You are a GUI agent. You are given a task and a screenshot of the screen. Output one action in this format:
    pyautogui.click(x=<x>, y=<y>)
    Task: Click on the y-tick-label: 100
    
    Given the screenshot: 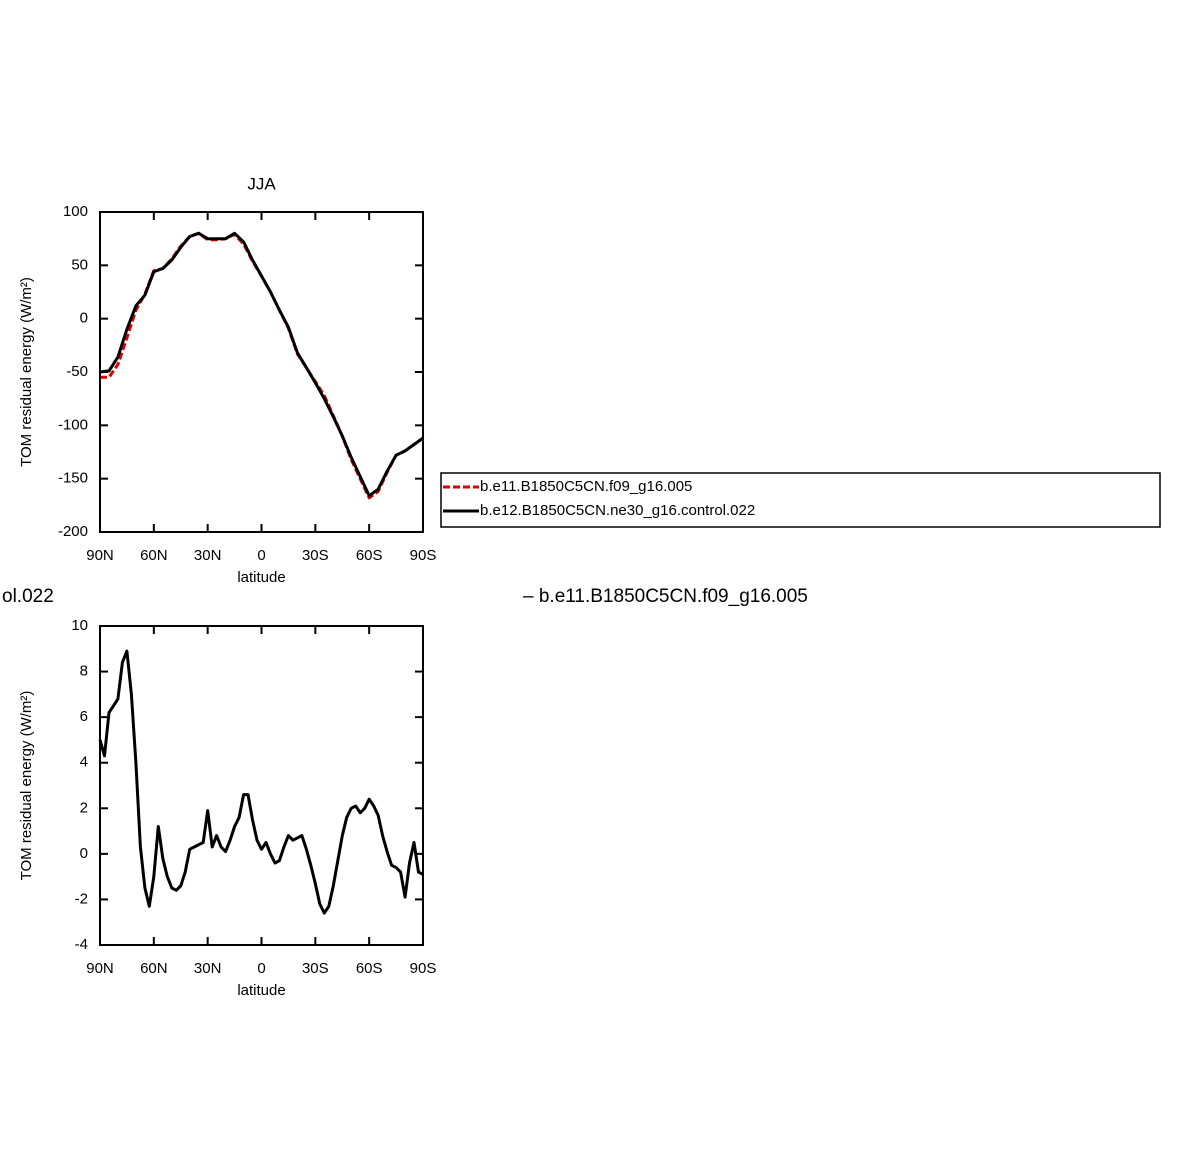 What is the action you would take?
    pyautogui.click(x=75, y=211)
    